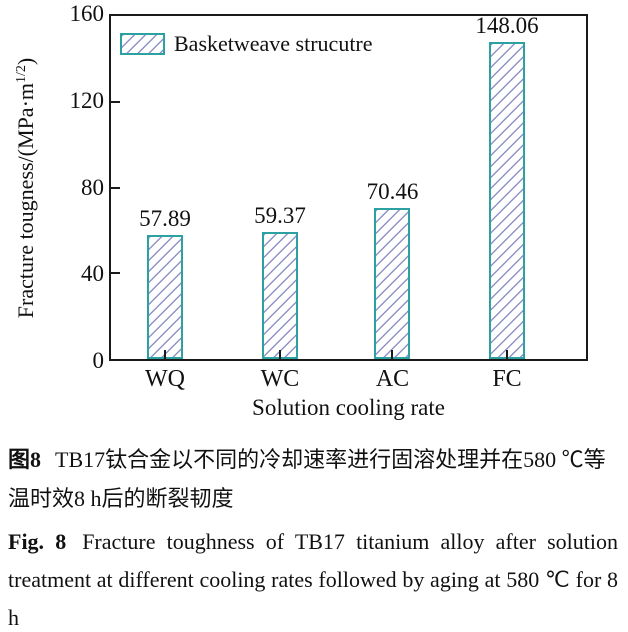 The width and height of the screenshot is (628, 632). Describe the element at coordinates (392, 283) in the screenshot. I see `bar-ac` at that location.